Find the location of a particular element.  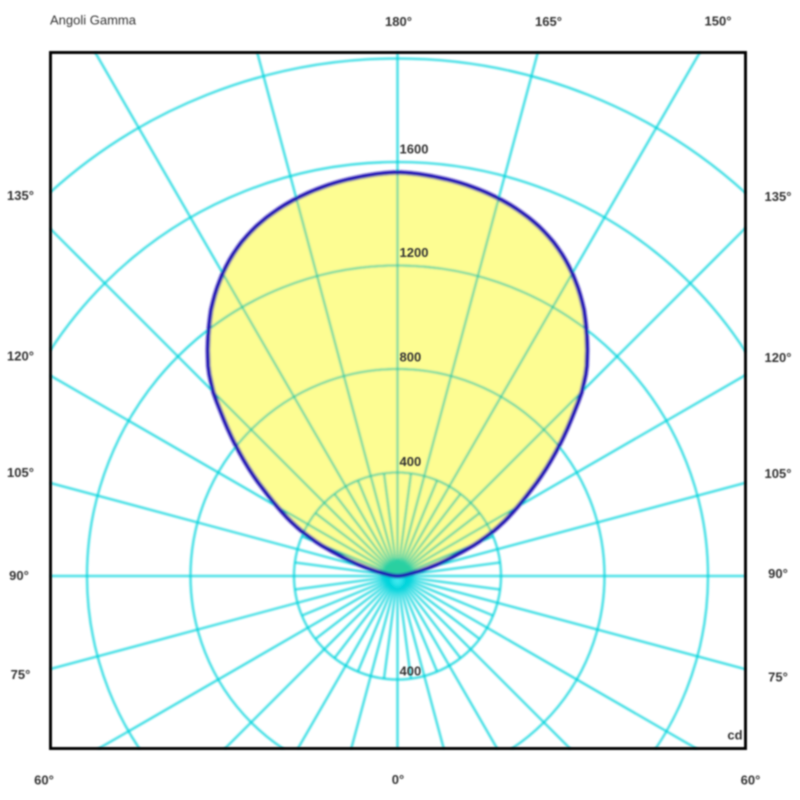

svg-text: cd is located at coordinates (734, 735).